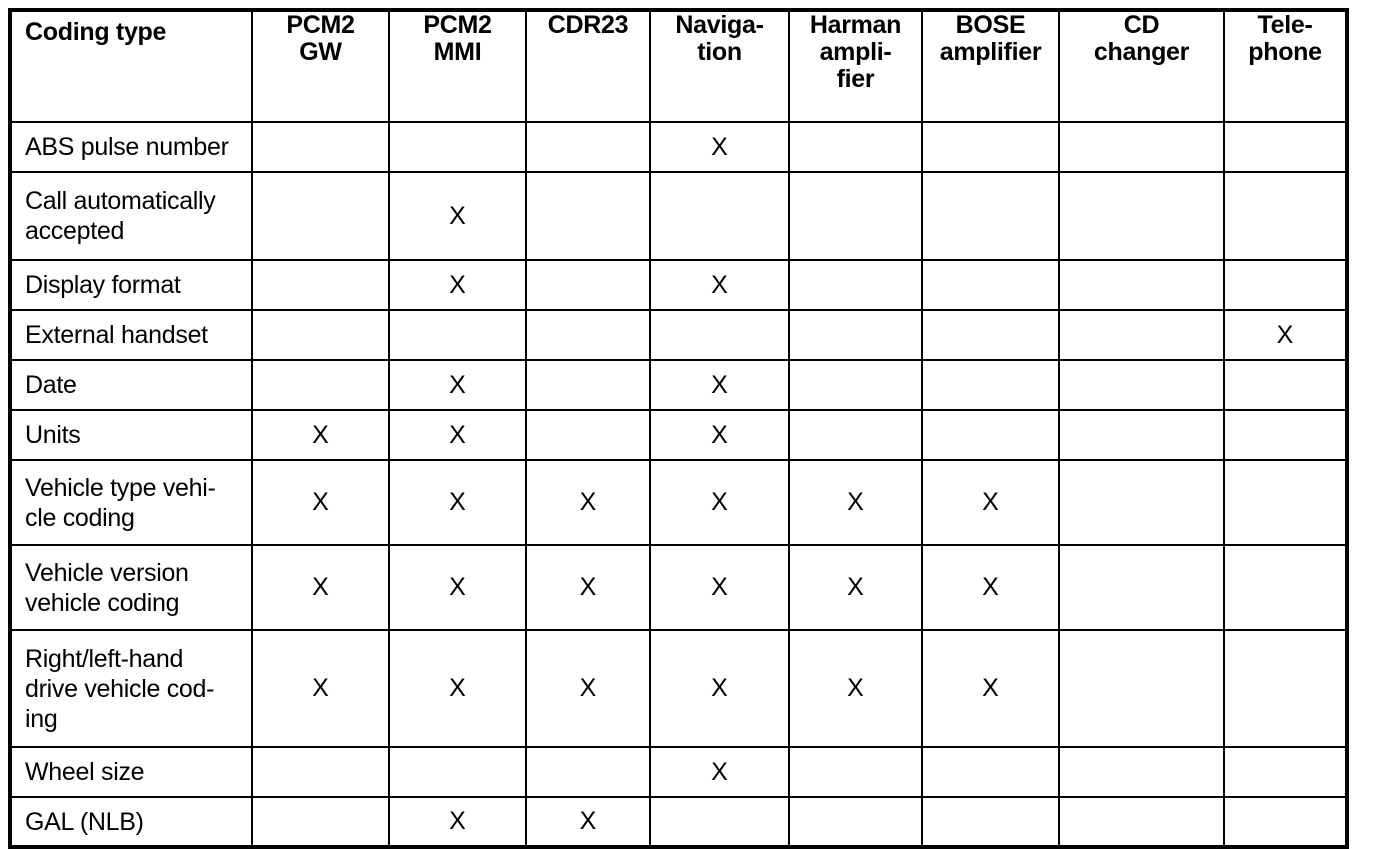 Image resolution: width=1376 pixels, height=849 pixels. What do you see at coordinates (588, 66) in the screenshot?
I see `column-header-cdr23: CDR23` at bounding box center [588, 66].